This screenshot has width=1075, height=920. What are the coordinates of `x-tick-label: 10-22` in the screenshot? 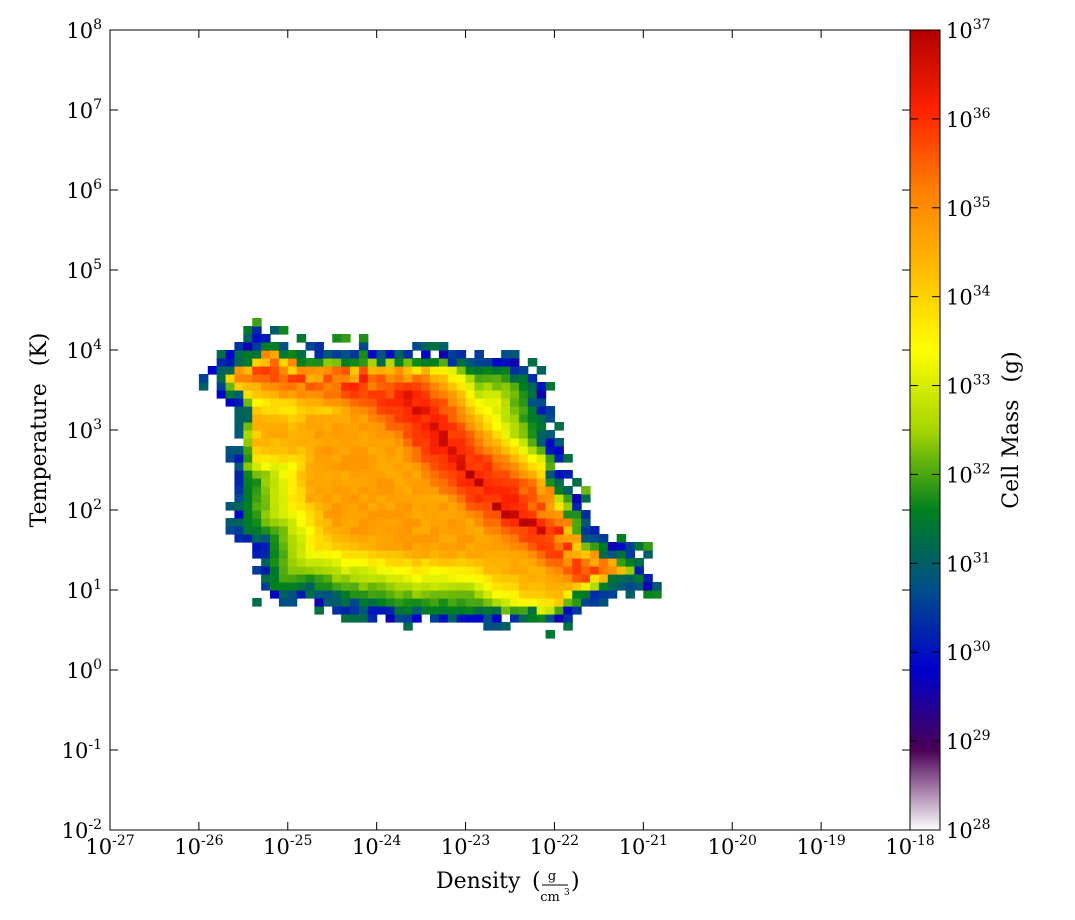 It's located at (554, 846).